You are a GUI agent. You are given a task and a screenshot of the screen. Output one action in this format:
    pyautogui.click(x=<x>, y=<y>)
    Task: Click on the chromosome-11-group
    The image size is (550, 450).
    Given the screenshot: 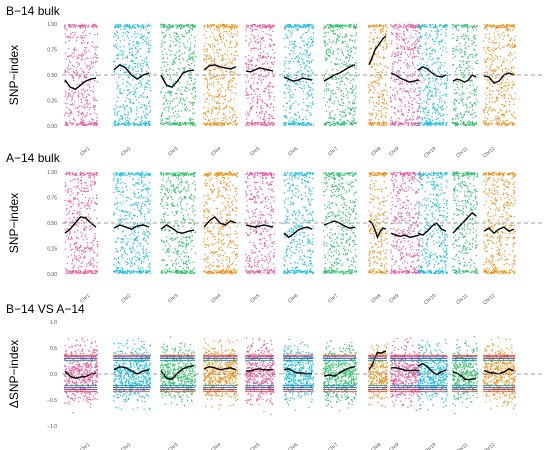 What is the action you would take?
    pyautogui.click(x=465, y=75)
    